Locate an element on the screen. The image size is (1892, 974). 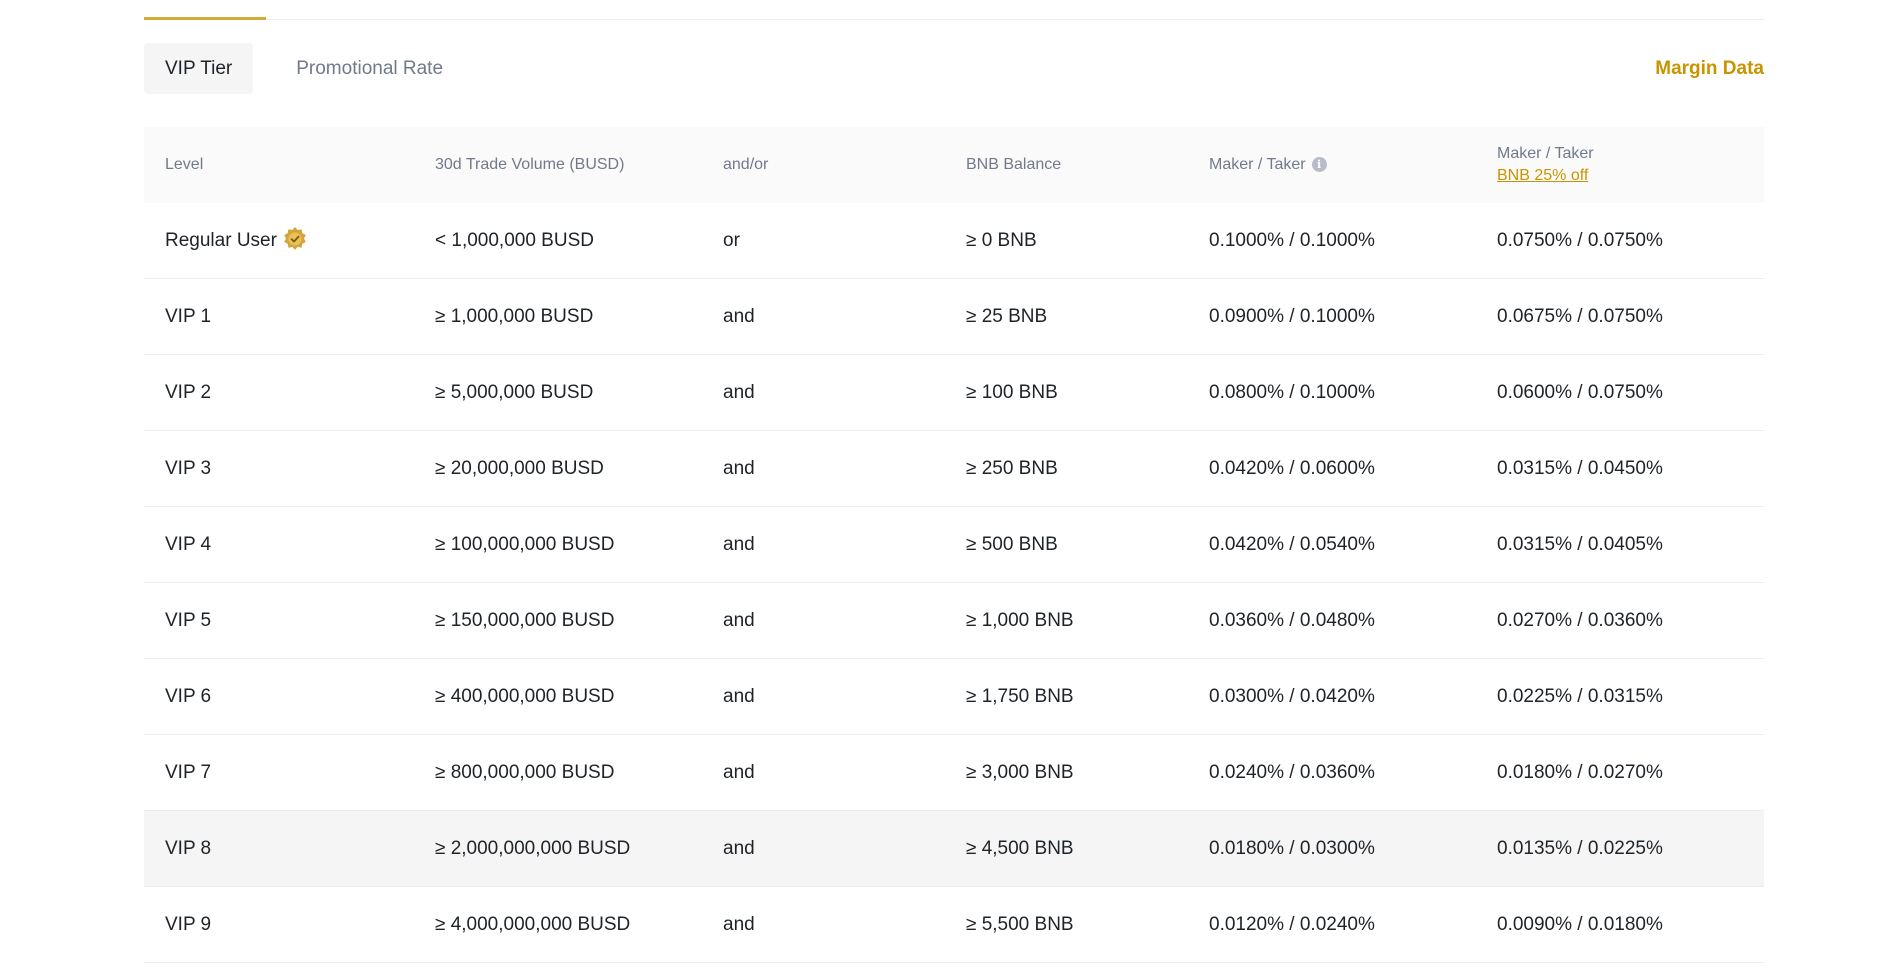
cell-level: VIP 5 is located at coordinates (279, 621).